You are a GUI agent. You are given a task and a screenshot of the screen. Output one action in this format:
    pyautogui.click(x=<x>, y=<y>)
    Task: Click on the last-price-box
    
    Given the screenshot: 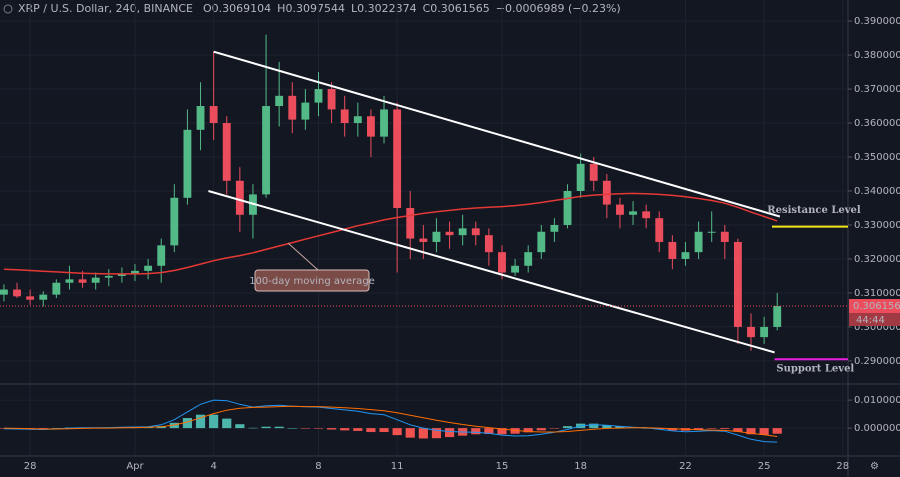 What is the action you would take?
    pyautogui.click(x=874, y=306)
    